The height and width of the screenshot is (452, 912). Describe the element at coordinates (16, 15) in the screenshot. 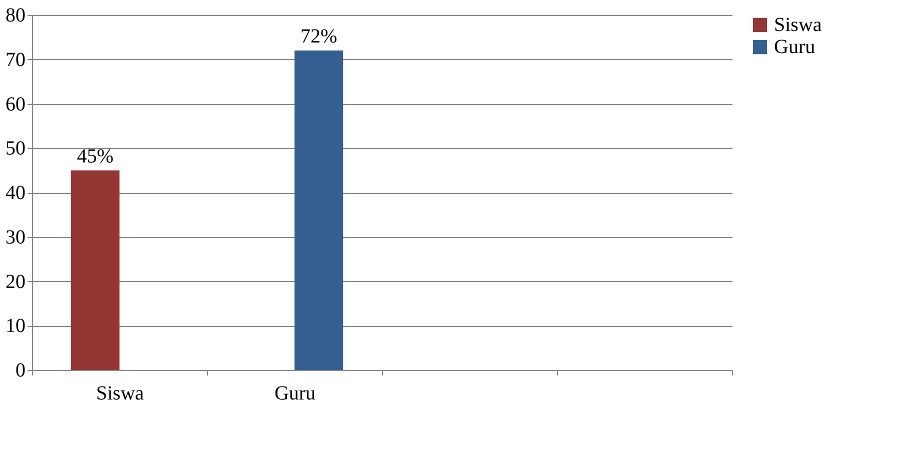

I see `y-tick-label: 80` at that location.